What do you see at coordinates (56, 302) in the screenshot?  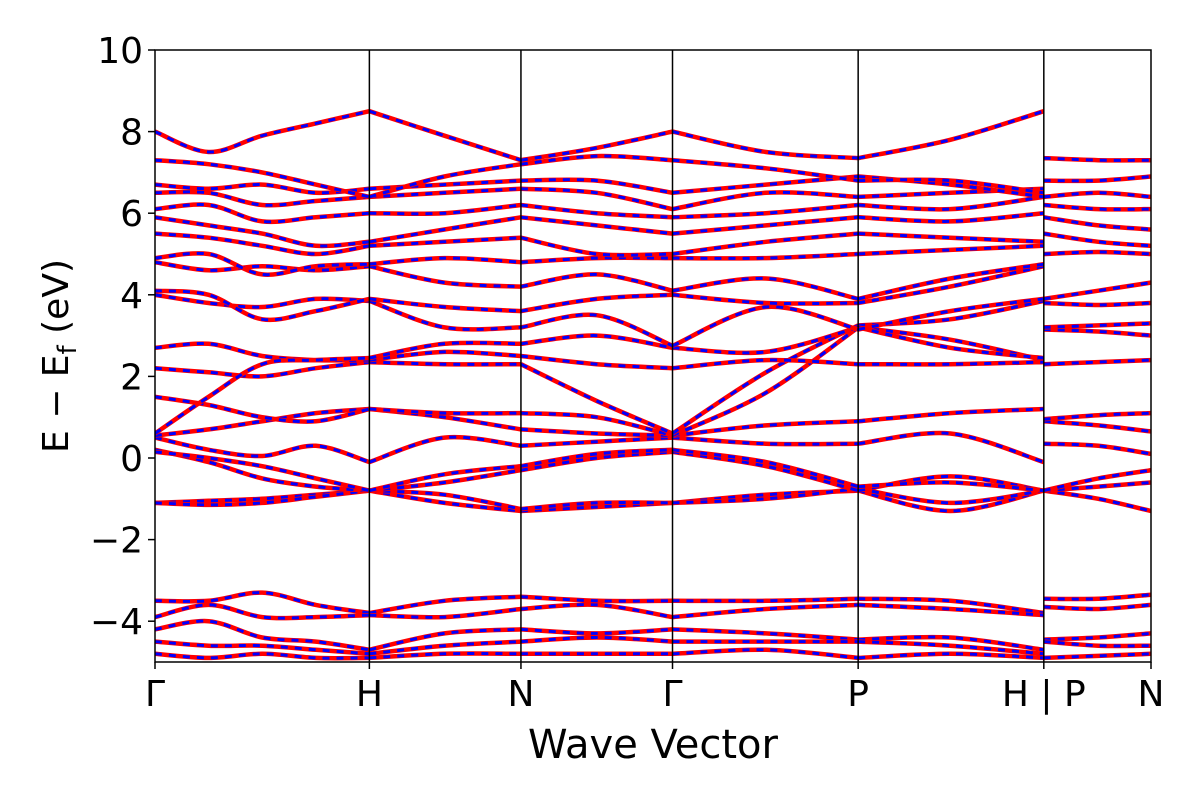 I see `y-axis-title-unit: (eV)` at bounding box center [56, 302].